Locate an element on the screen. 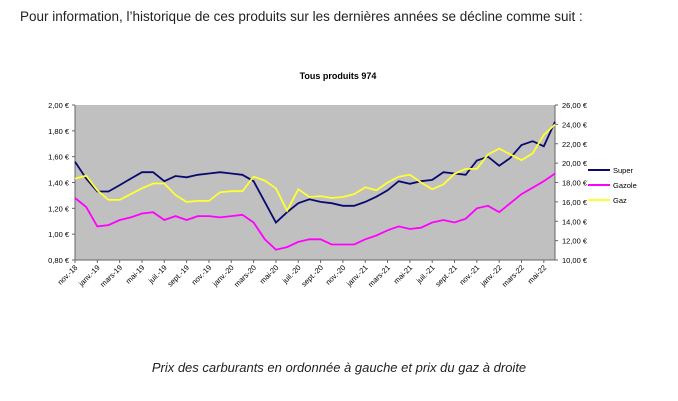 Image resolution: width=678 pixels, height=401 pixels. right-tick-label: 26,00 € is located at coordinates (575, 105).